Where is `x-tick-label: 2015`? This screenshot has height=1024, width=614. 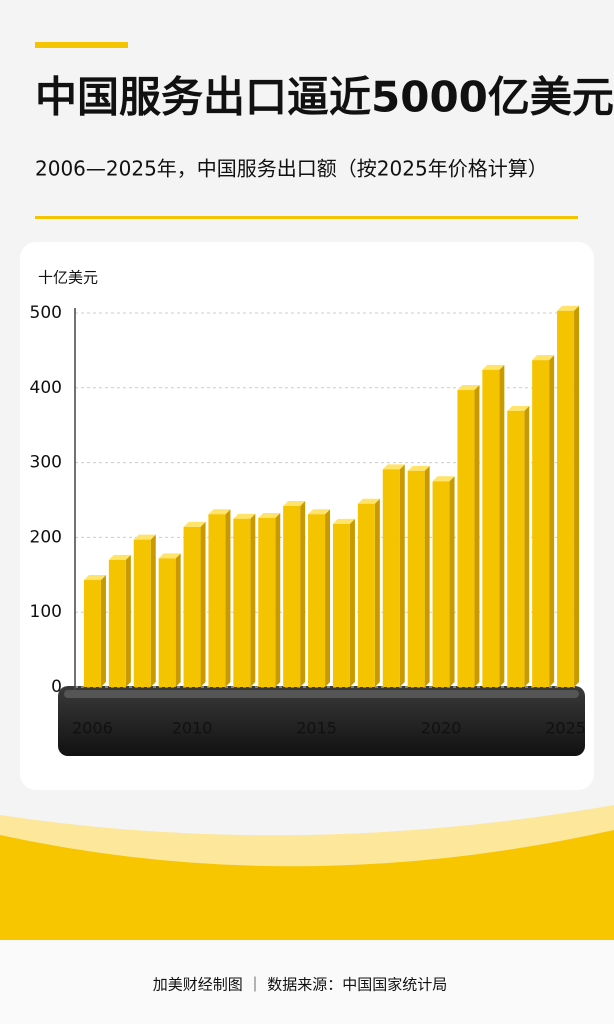
x-tick-label: 2015 is located at coordinates (316, 728).